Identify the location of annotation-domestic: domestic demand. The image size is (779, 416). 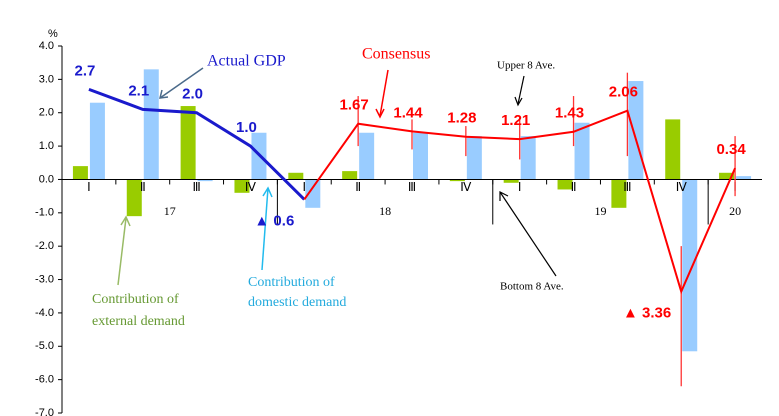
(297, 302).